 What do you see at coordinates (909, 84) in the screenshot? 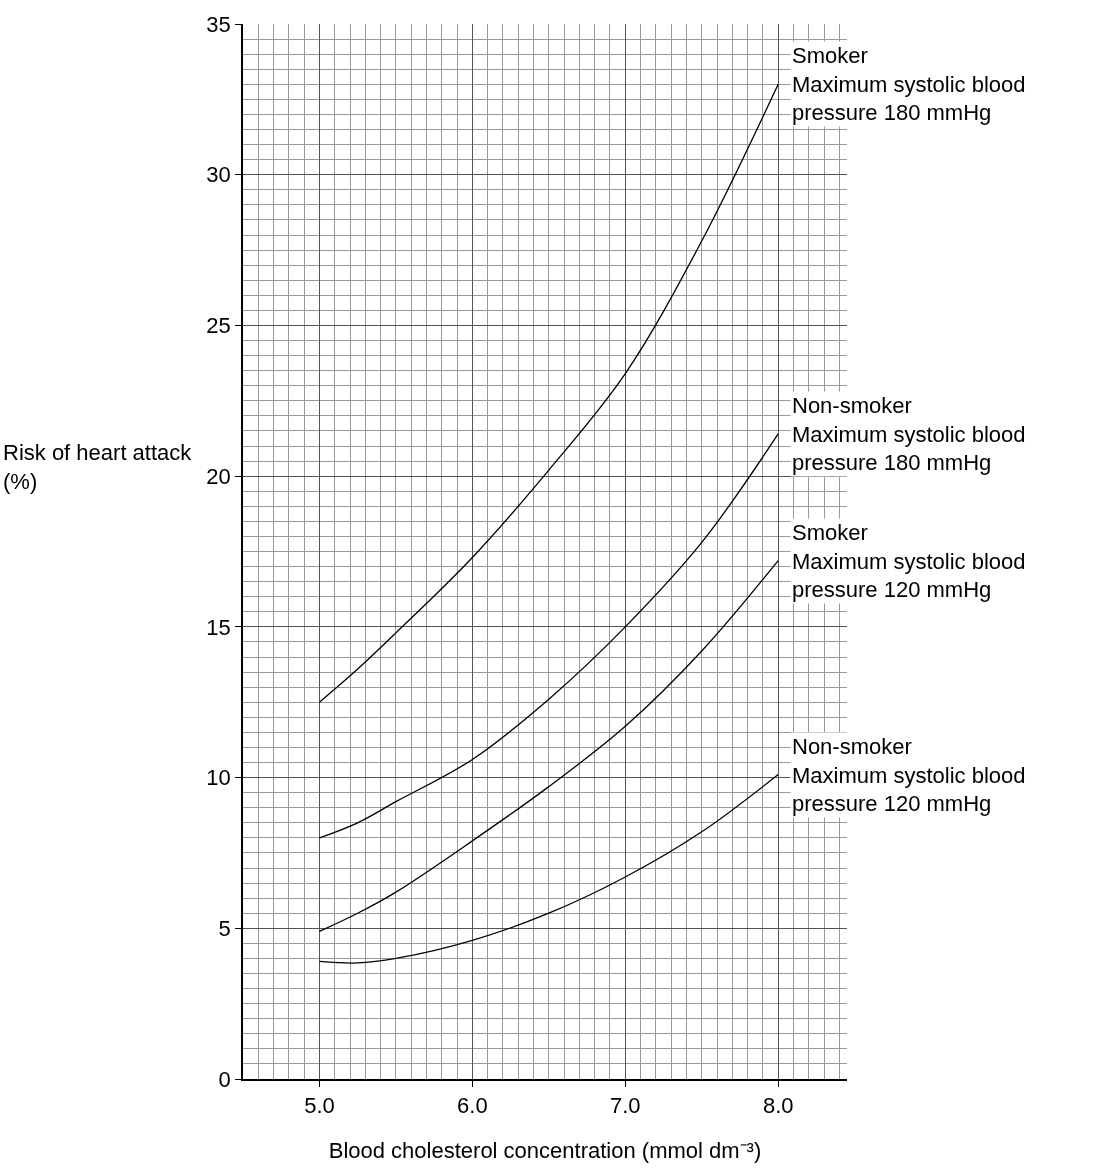
I see `series-label: Smoker Maximum systolic blood pressure 180 mmHg` at bounding box center [909, 84].